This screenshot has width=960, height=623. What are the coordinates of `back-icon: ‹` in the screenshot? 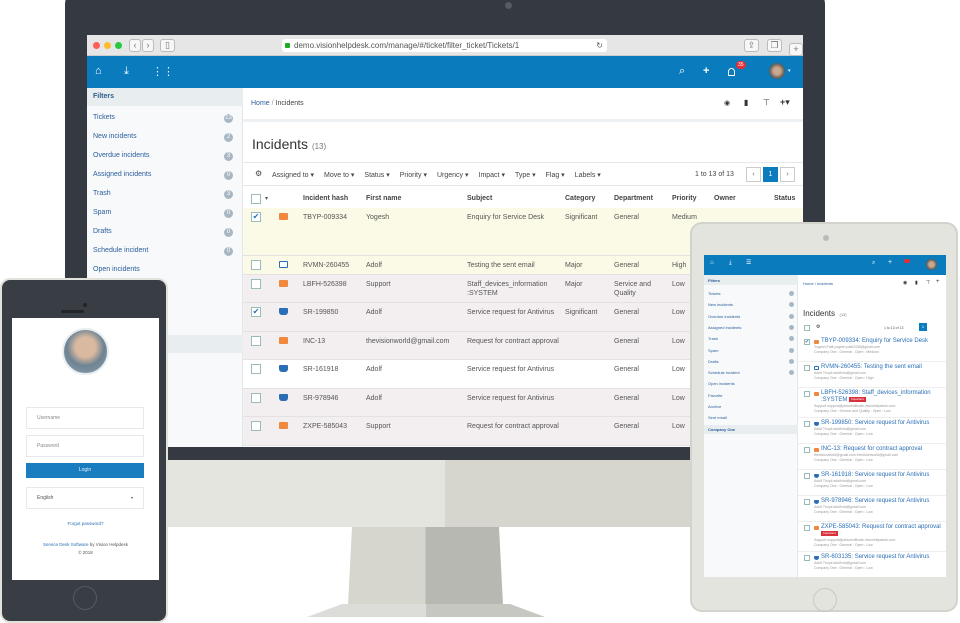 It's located at (135, 45).